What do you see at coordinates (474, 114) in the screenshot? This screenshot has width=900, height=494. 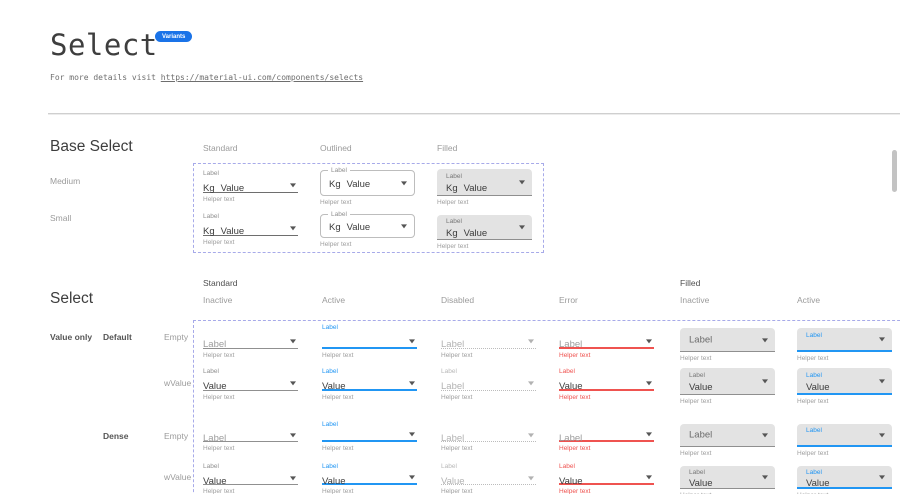 I see `header-divider` at bounding box center [474, 114].